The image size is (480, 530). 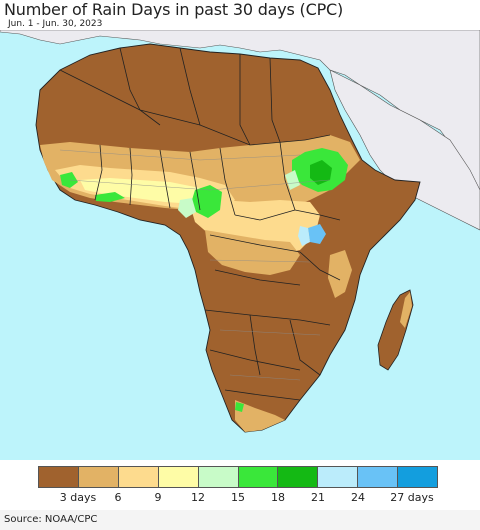 I want to click on cameroon-green, so click(x=207, y=201).